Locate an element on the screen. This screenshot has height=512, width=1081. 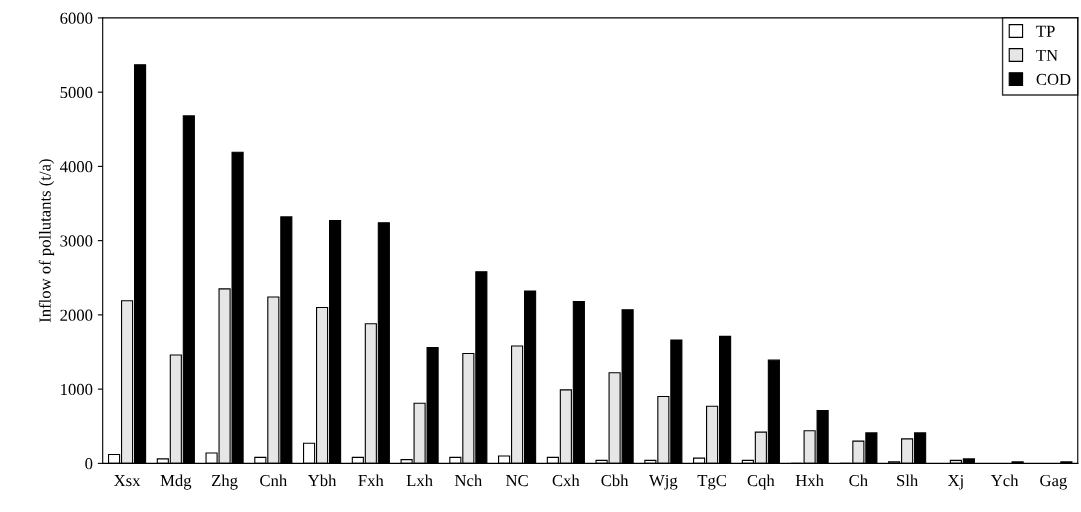
x-tick-label: Wjg is located at coordinates (663, 482).